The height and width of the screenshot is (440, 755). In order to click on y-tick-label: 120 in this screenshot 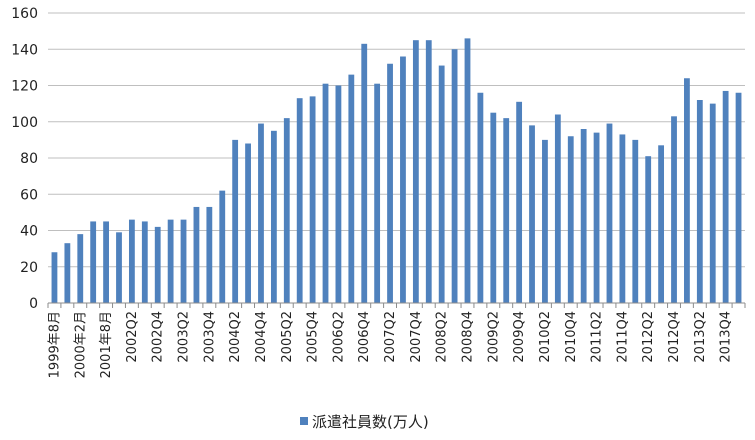, I will do `click(24, 87)`.